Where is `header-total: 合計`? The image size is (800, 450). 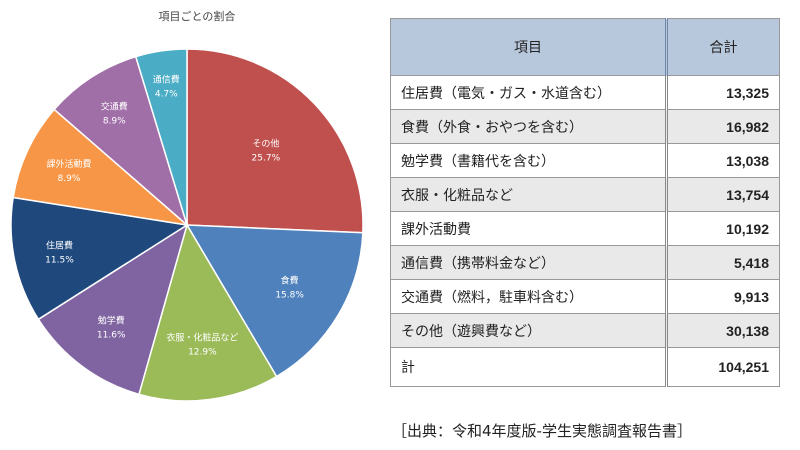 header-total: 合計 is located at coordinates (723, 47).